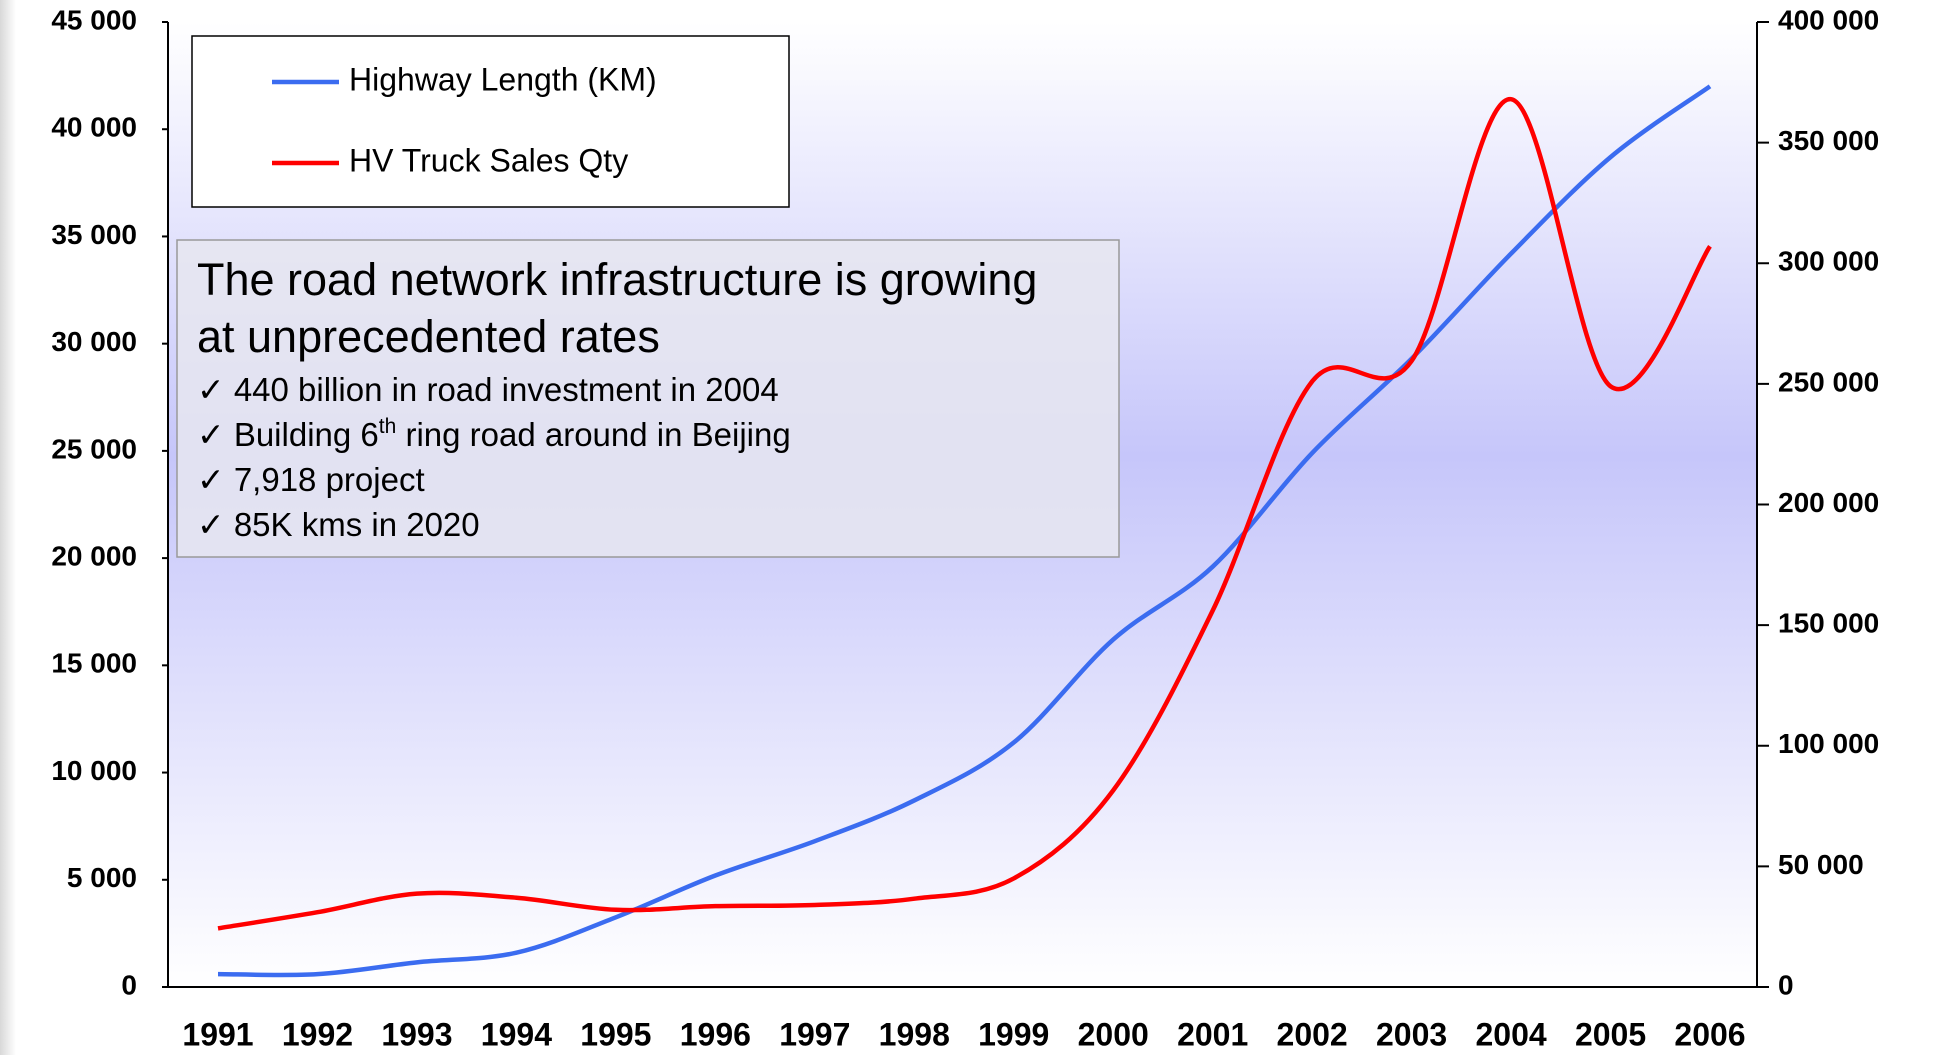 This screenshot has width=1947, height=1060. I want to click on x-tick-label: 1997, so click(814, 1034).